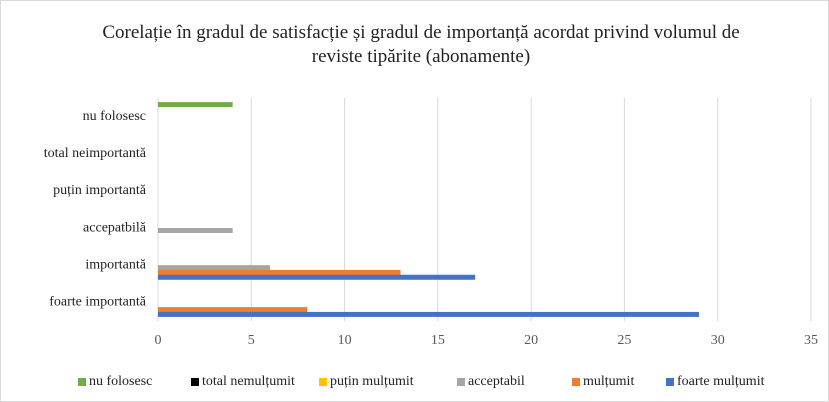 The height and width of the screenshot is (402, 829). I want to click on x-tick-label: 35, so click(811, 340).